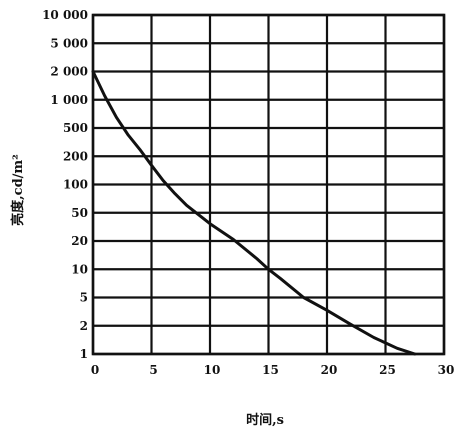 This screenshot has width=467, height=441. I want to click on x-tick-label: 15, so click(270, 370).